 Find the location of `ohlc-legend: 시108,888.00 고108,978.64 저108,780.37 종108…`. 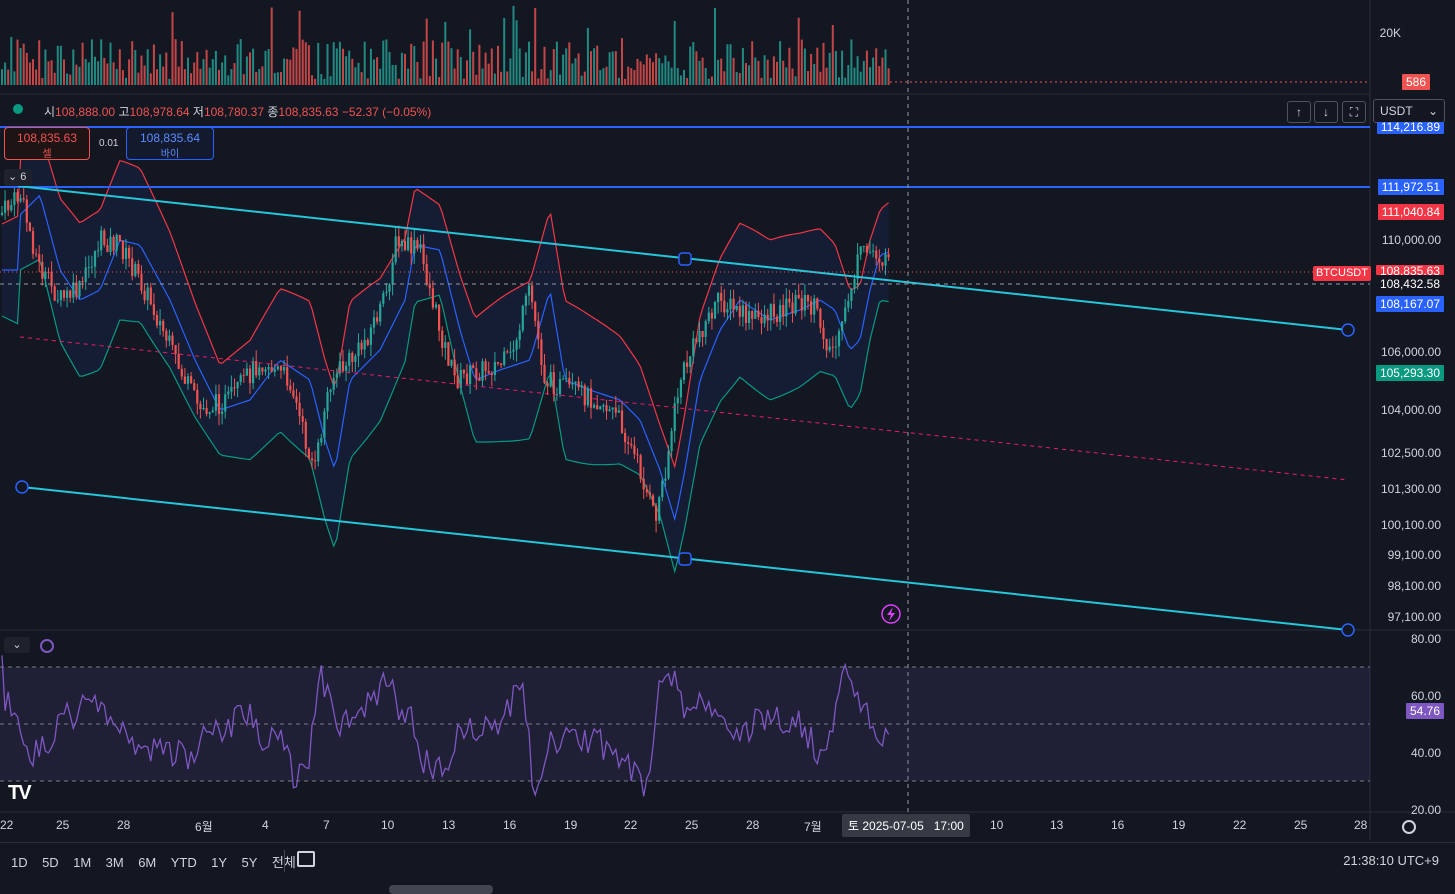

ohlc-legend: 시108,888.00 고108,978.64 저108,780.37 종108… is located at coordinates (237, 111).